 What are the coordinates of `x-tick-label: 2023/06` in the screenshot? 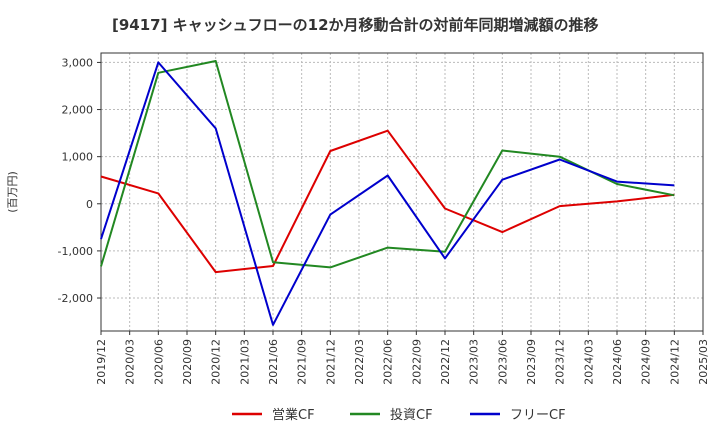 It's located at (502, 362).